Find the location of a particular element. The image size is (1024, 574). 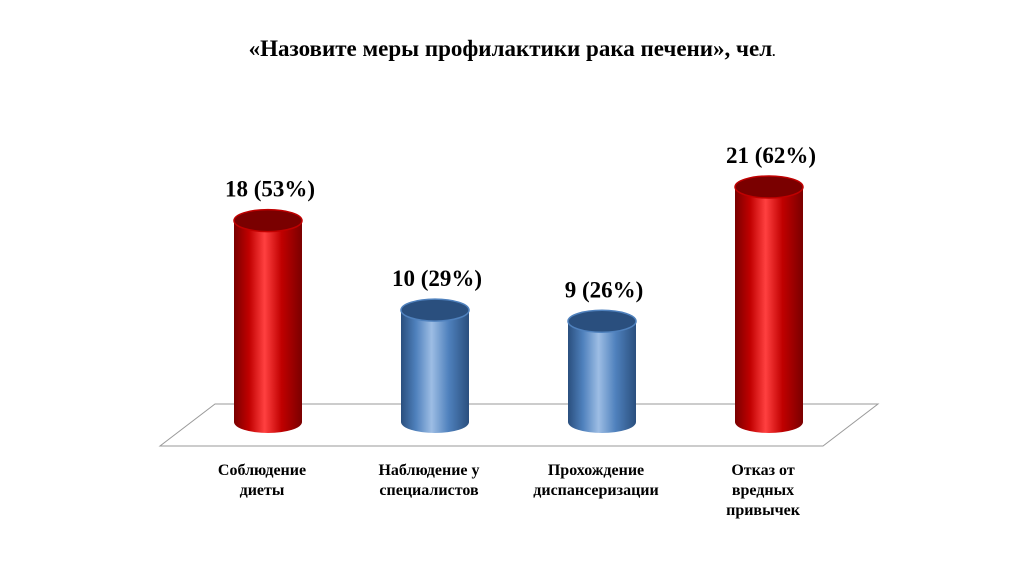

value-label: 9 (26%) is located at coordinates (604, 289).